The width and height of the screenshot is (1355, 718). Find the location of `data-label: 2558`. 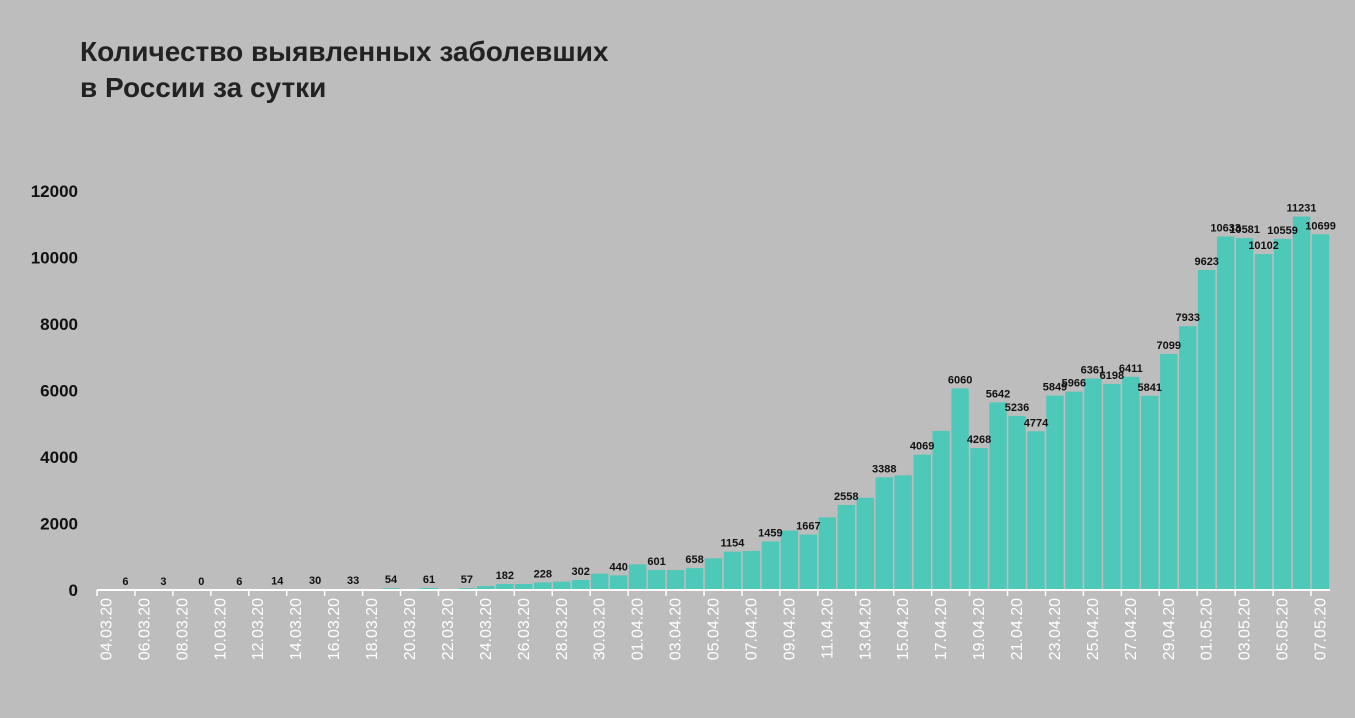

data-label: 2558 is located at coordinates (846, 497).